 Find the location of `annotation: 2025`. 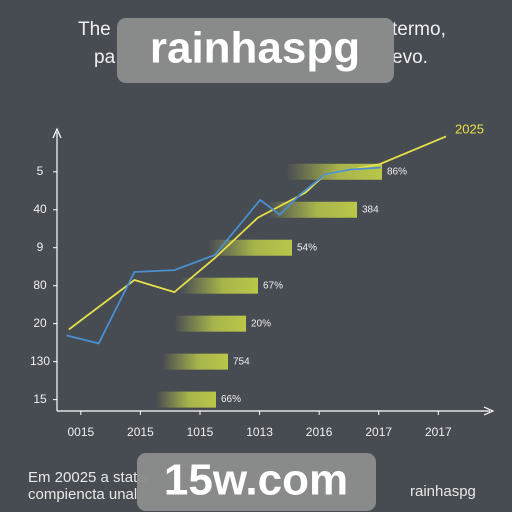

annotation: 2025 is located at coordinates (469, 128).